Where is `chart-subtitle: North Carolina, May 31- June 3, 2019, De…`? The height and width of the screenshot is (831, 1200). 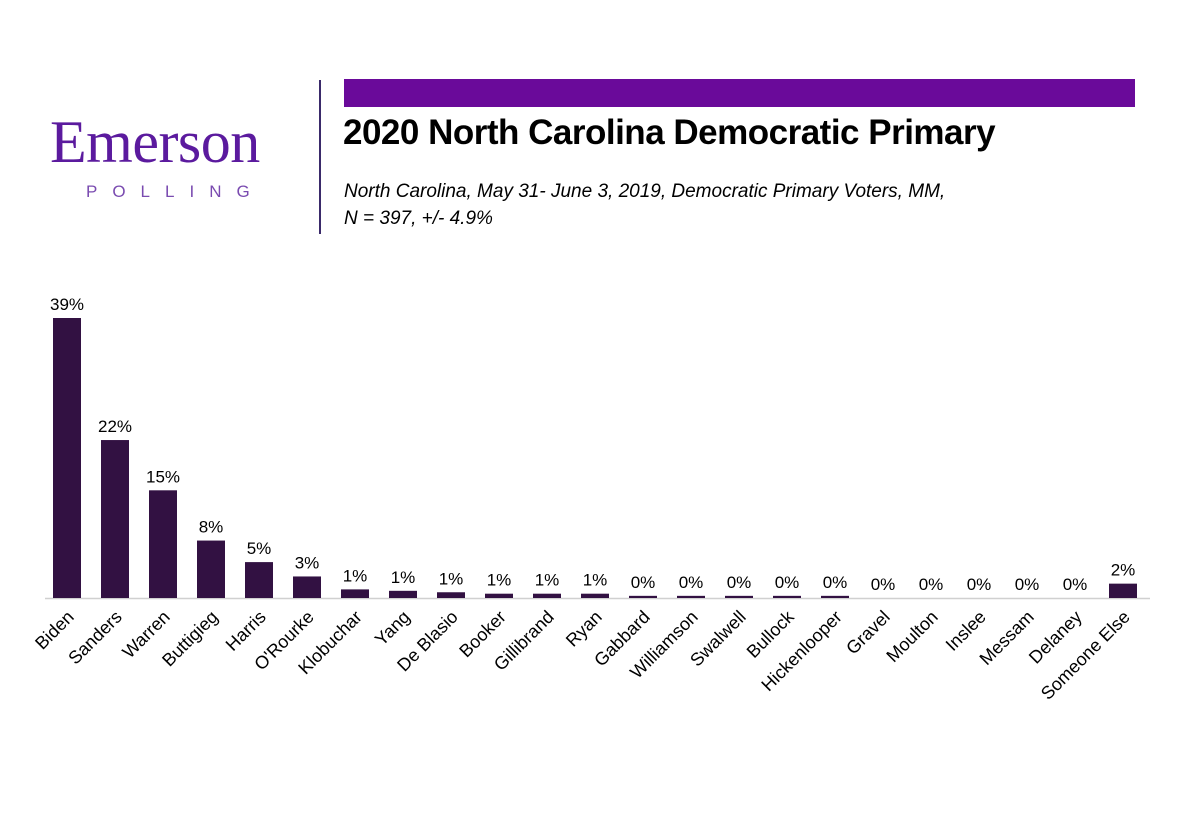 chart-subtitle: North Carolina, May 31- June 3, 2019, De… is located at coordinates (724, 205).